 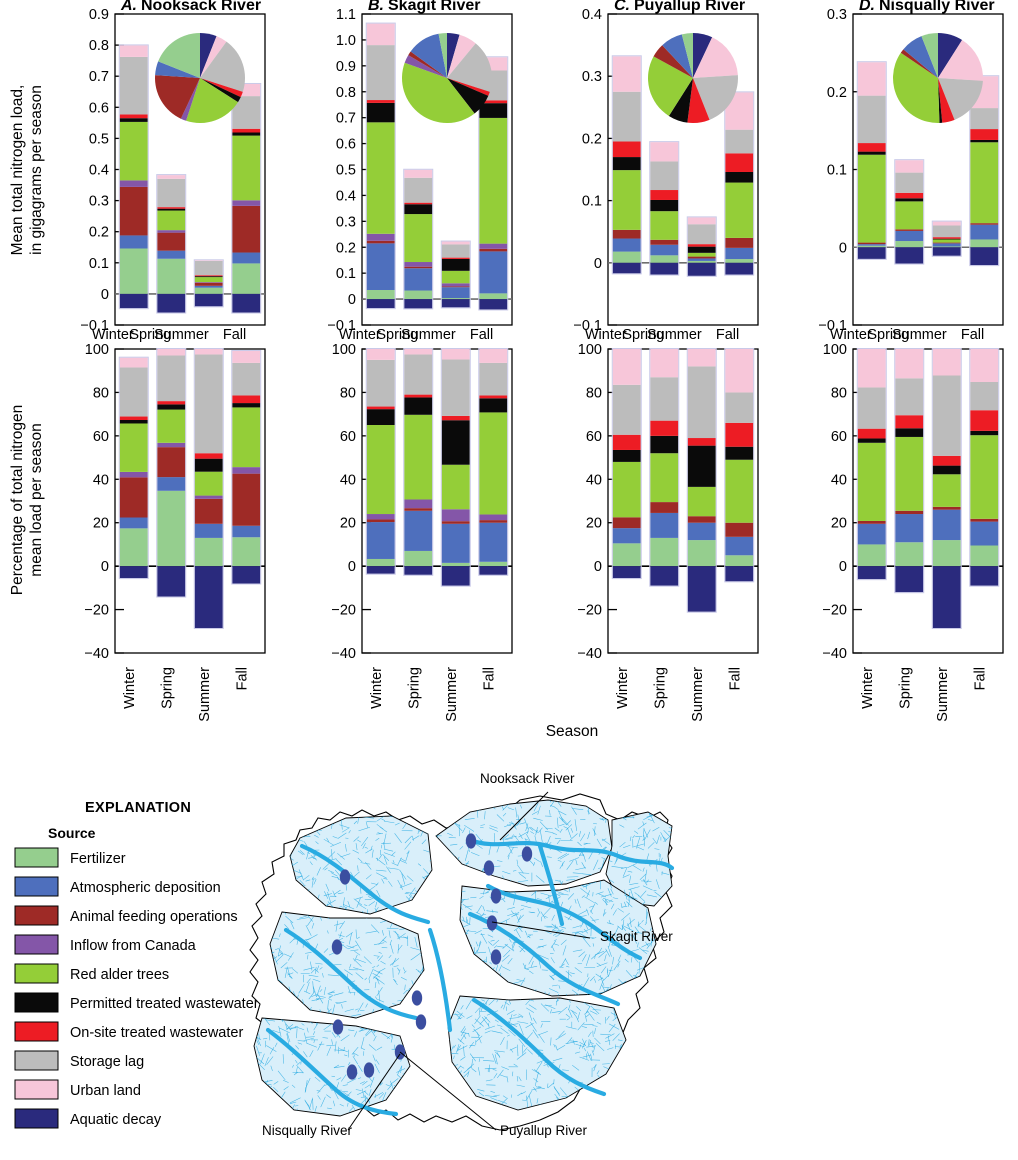 I want to click on y-tick-label: 0.3, so click(x=837, y=15).